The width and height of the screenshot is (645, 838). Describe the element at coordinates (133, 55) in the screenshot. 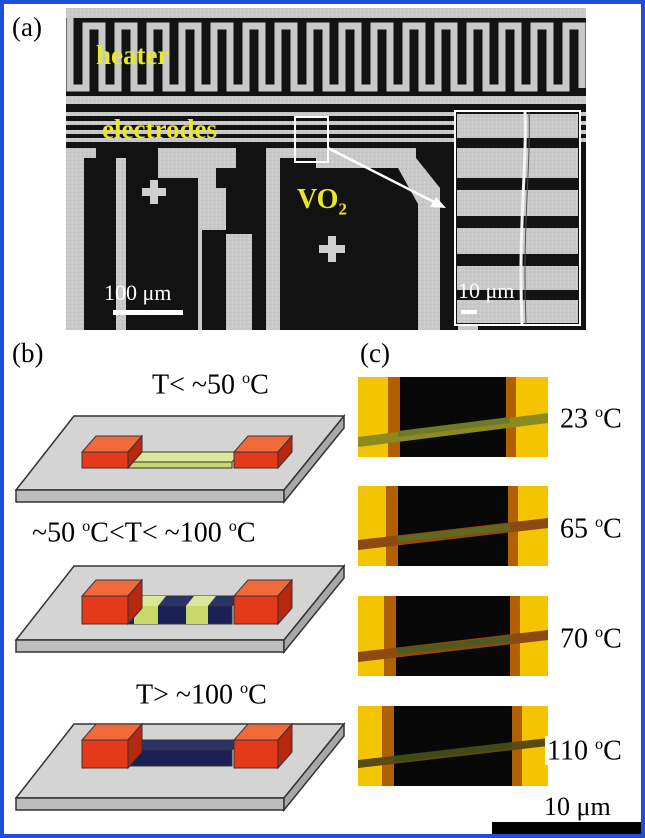

I see `heater-label: heater` at that location.